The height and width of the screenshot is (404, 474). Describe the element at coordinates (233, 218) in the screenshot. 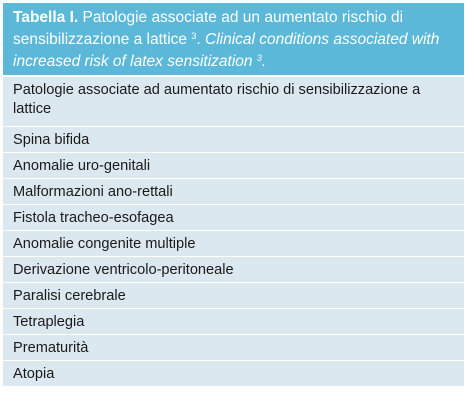

I see `table-row: Fistola tracheo-esofagea` at that location.